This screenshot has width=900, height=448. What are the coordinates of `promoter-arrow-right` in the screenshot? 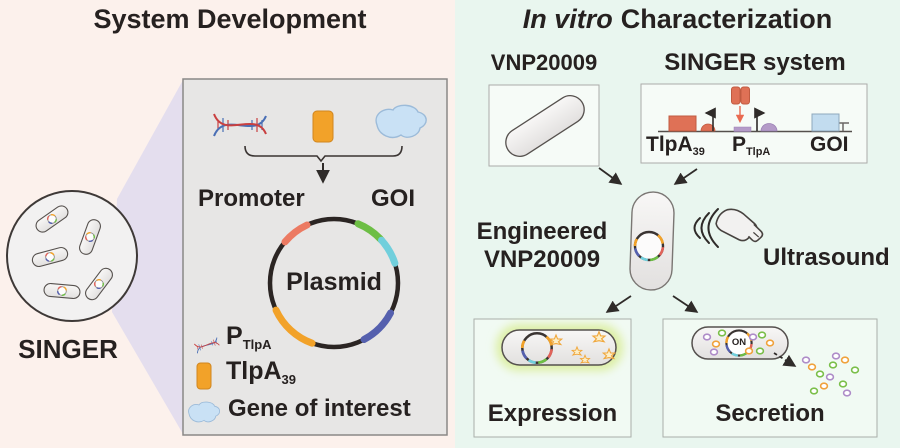 It's located at (760, 119).